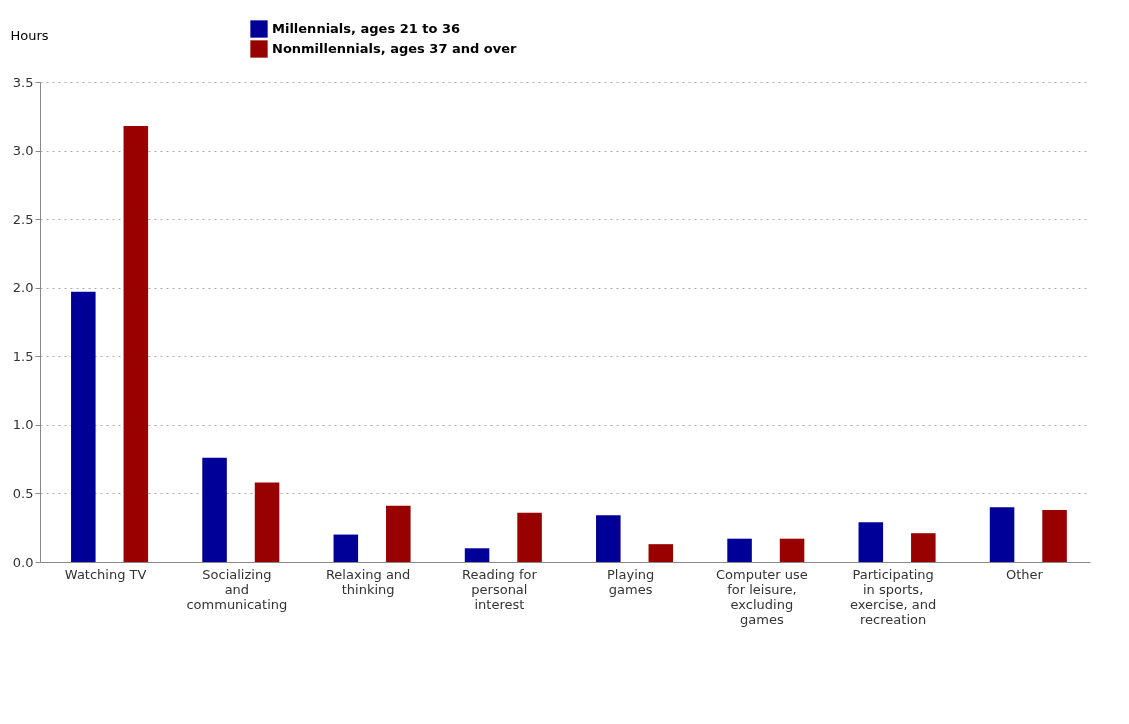 This screenshot has width=1129, height=724. I want to click on x-tick-label: Computer use for leisure, excluding games, so click(761, 596).